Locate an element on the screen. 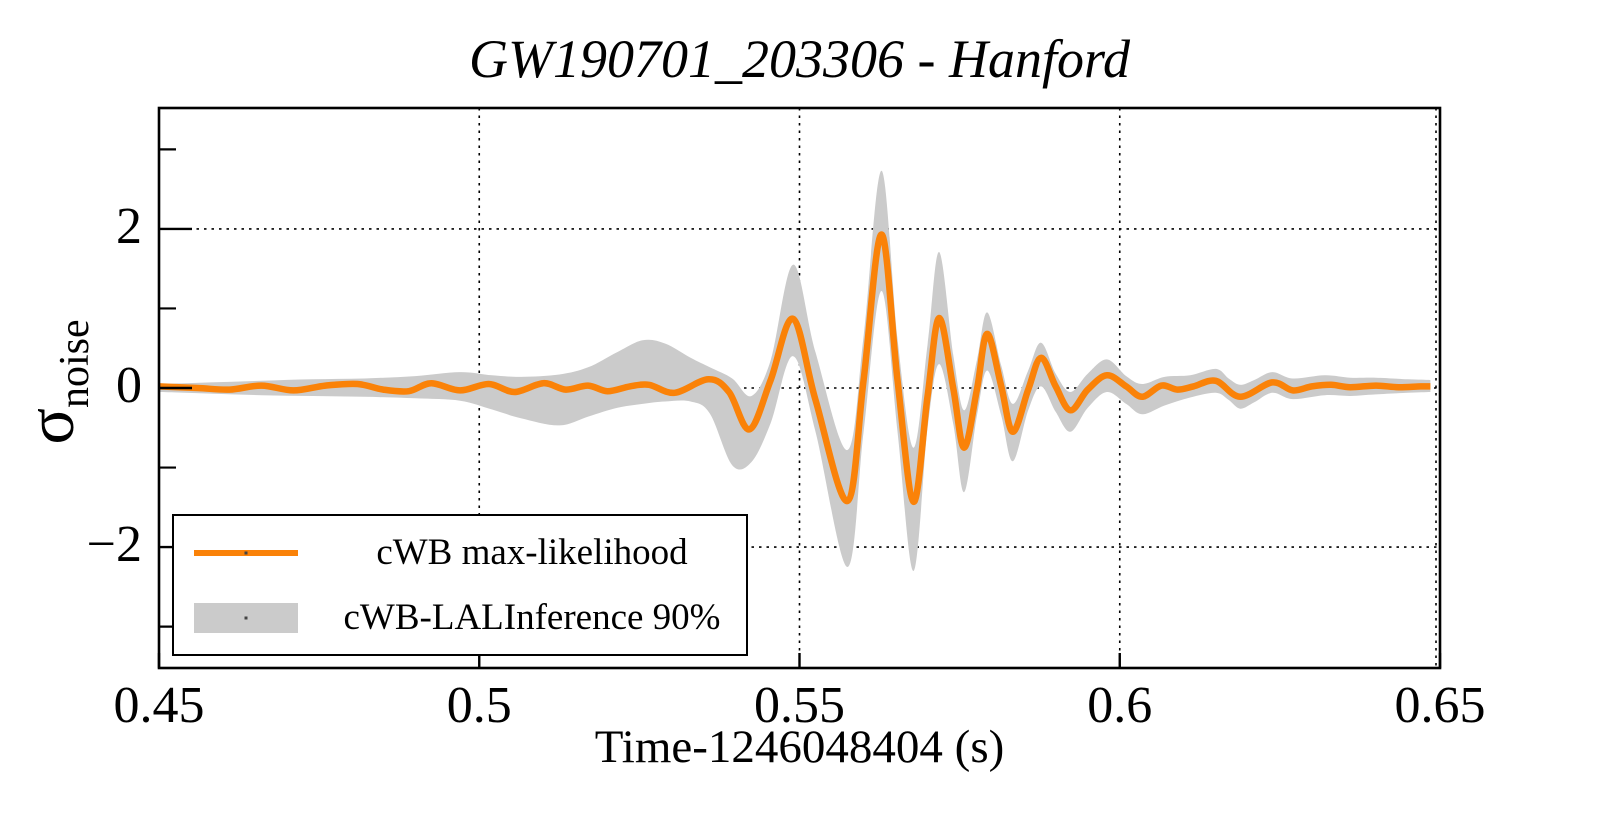  x-tick-label: 0.55 is located at coordinates (799, 705).